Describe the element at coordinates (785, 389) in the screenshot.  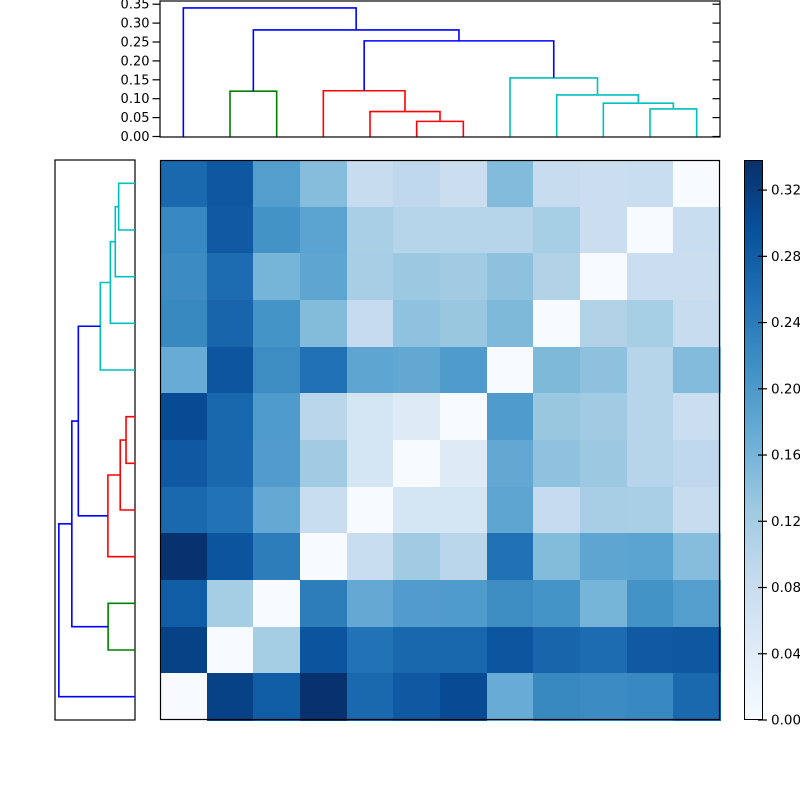
I see `colorbar-tick-label: 0.20` at that location.